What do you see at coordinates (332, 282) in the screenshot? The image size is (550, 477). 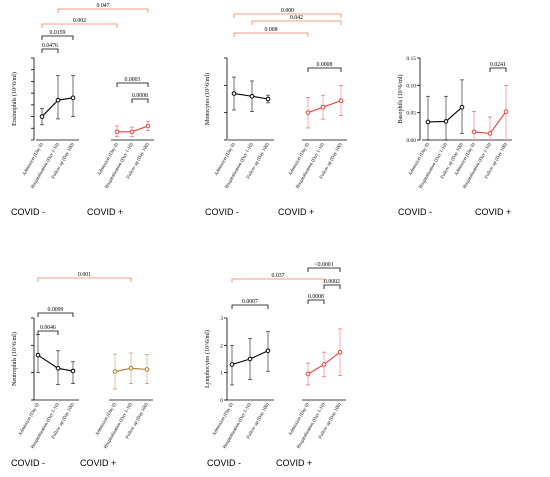 I see `p-value-label: 0.0002` at bounding box center [332, 282].